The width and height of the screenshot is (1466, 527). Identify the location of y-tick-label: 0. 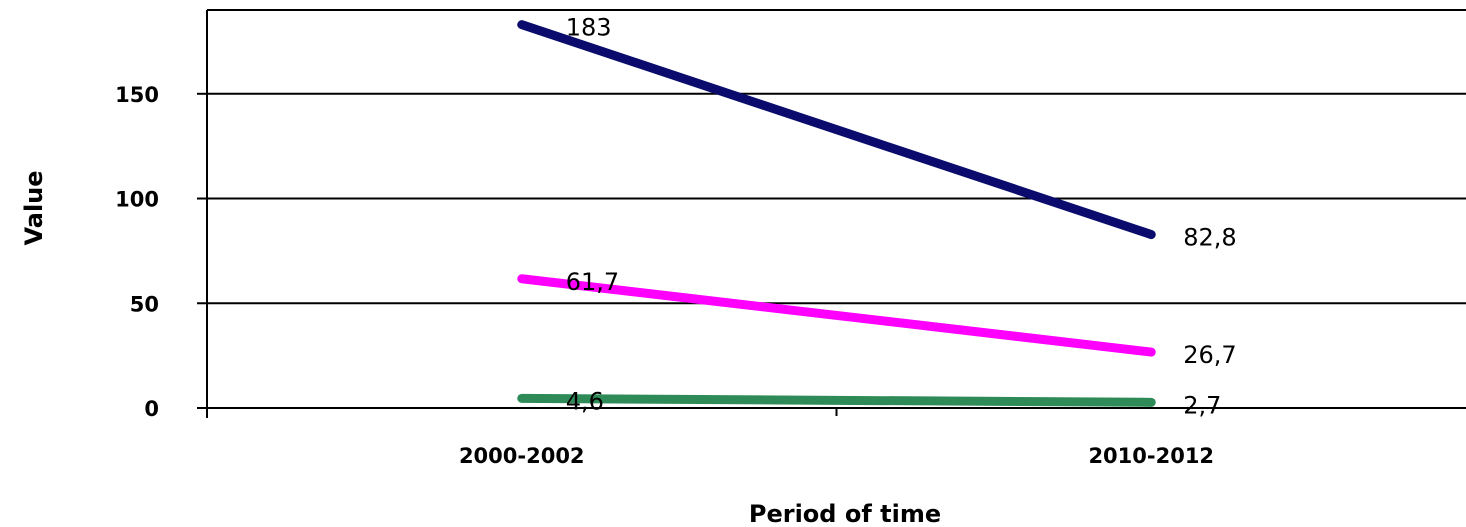
(151, 409).